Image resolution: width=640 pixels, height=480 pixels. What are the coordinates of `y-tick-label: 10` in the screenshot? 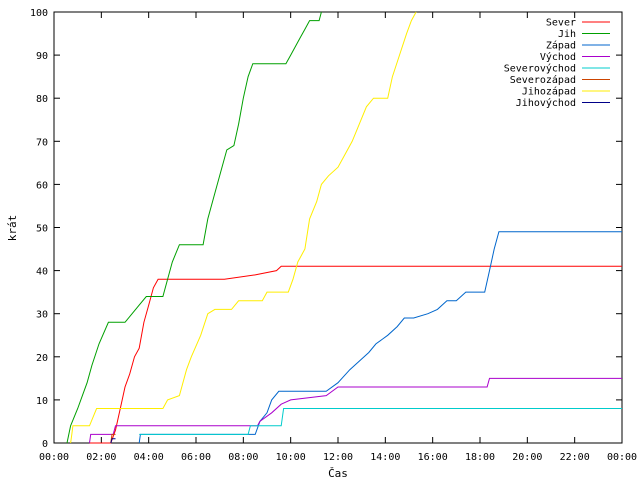 It's located at (42, 401).